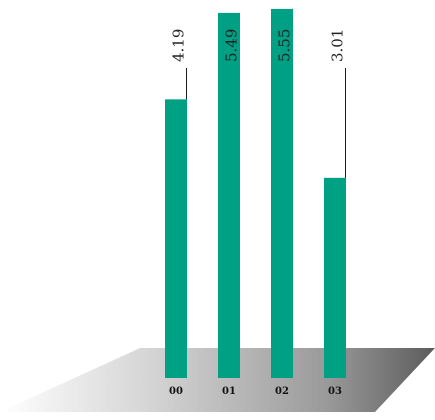  What do you see at coordinates (255, 391) in the screenshot?
I see `category-labels: 00 01 02 03` at bounding box center [255, 391].